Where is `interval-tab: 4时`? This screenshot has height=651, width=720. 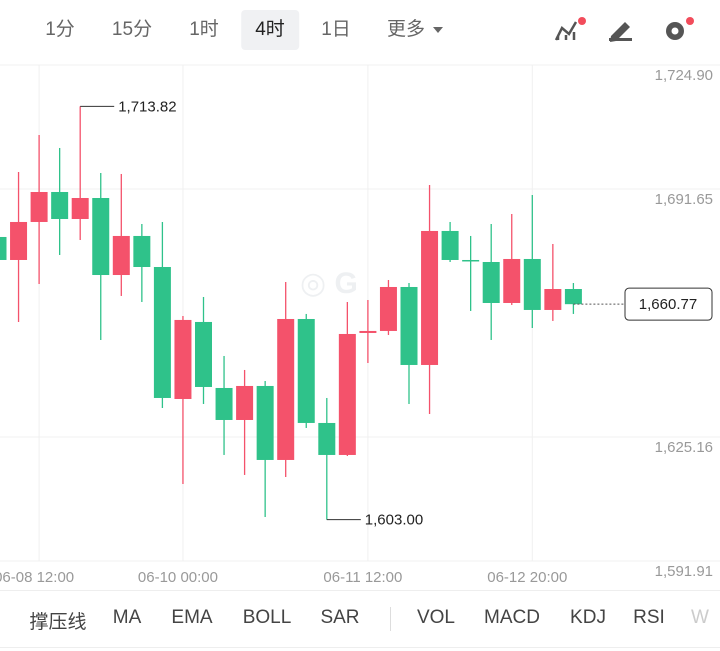 interval-tab: 4时 is located at coordinates (270, 30).